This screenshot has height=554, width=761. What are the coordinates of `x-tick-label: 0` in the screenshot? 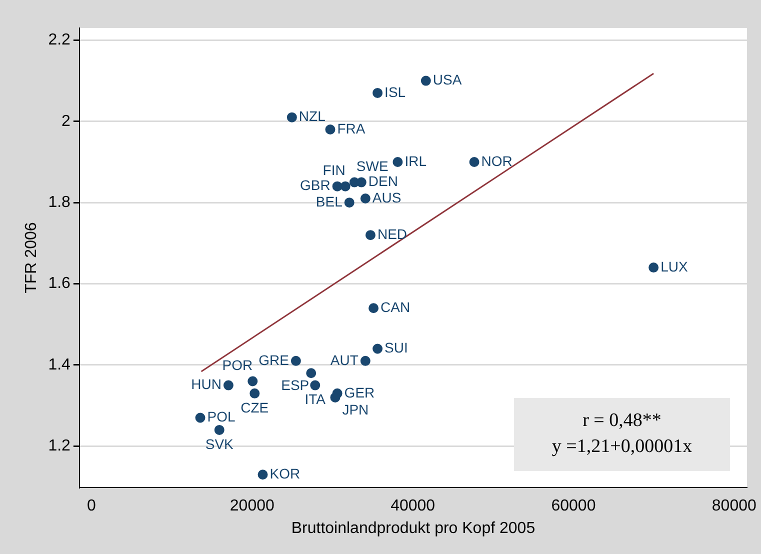 It's located at (91, 506).